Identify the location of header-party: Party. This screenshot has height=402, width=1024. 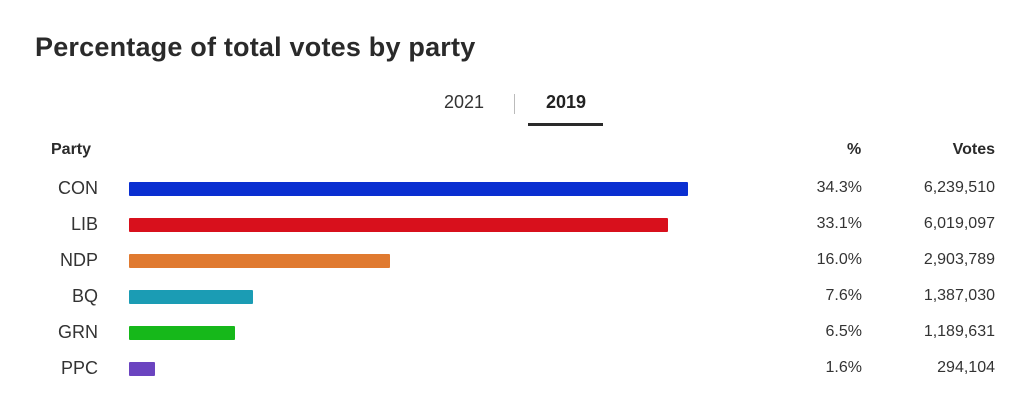
(71, 149).